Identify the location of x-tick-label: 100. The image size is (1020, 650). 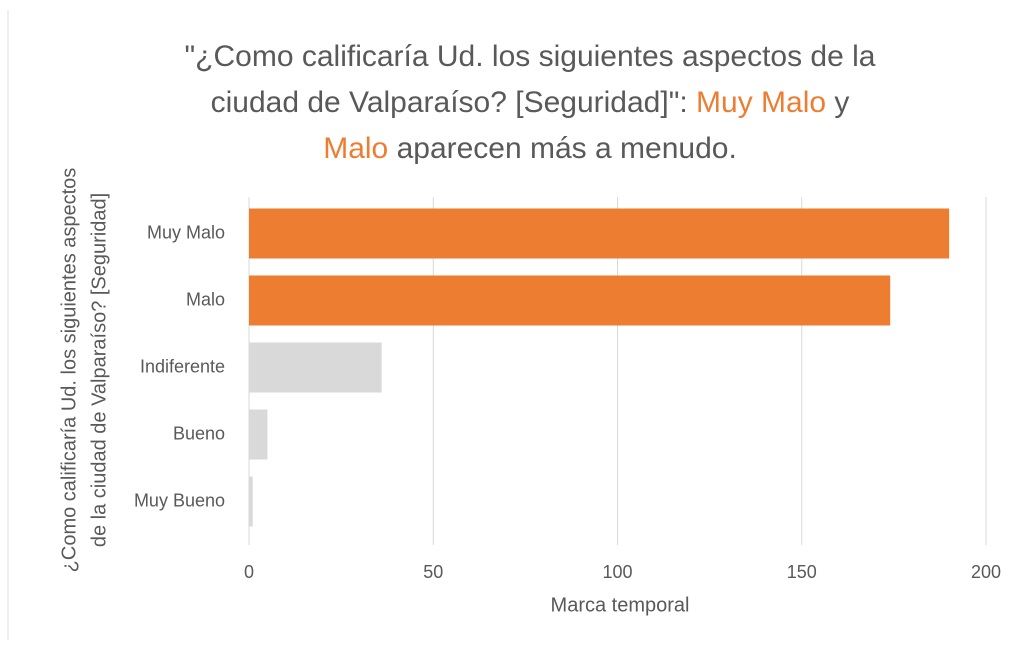
(617, 572).